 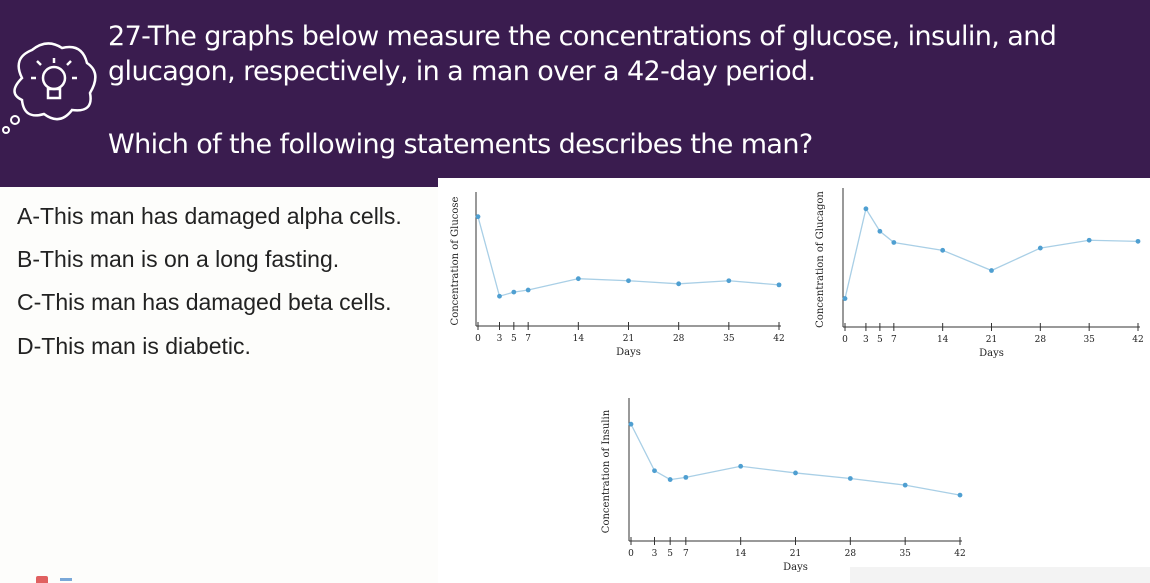 I want to click on y-axis-label: Concentration of Glucagon, so click(x=820, y=259).